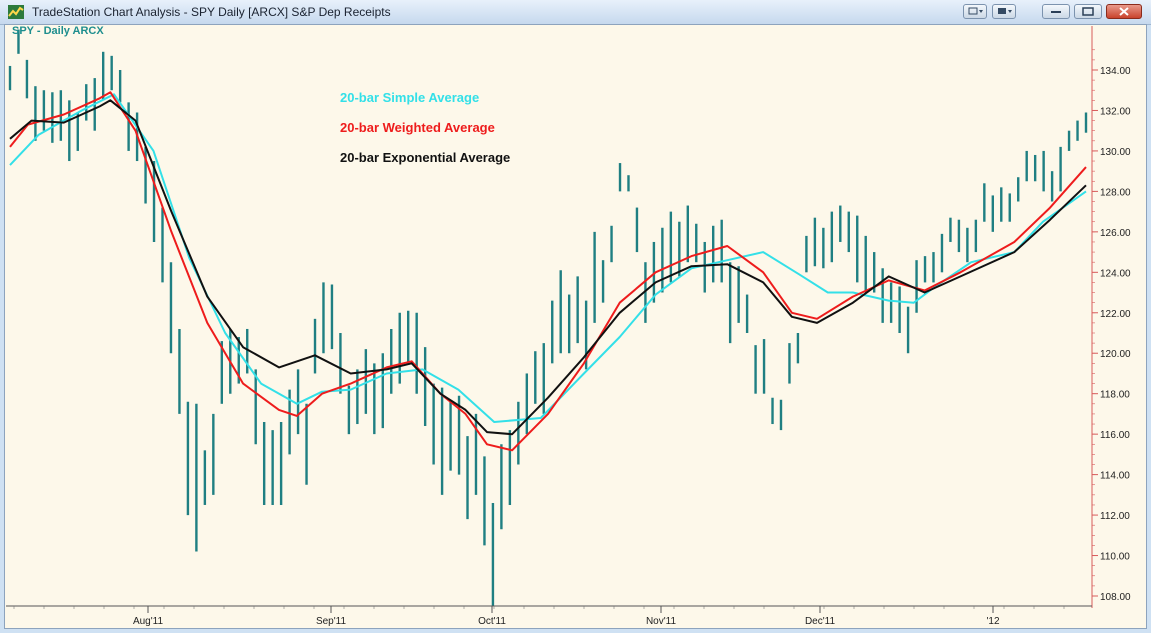 The width and height of the screenshot is (1151, 633). I want to click on legend-sma: 20-bar Simple Average, so click(410, 97).